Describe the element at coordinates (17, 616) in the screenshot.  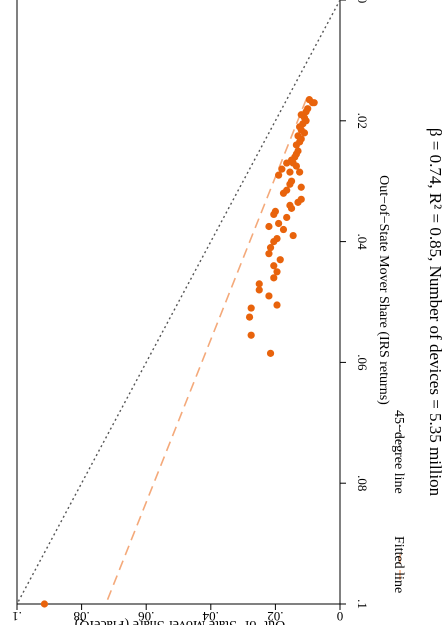
I see `y-axis-tick-label: .1` at that location.